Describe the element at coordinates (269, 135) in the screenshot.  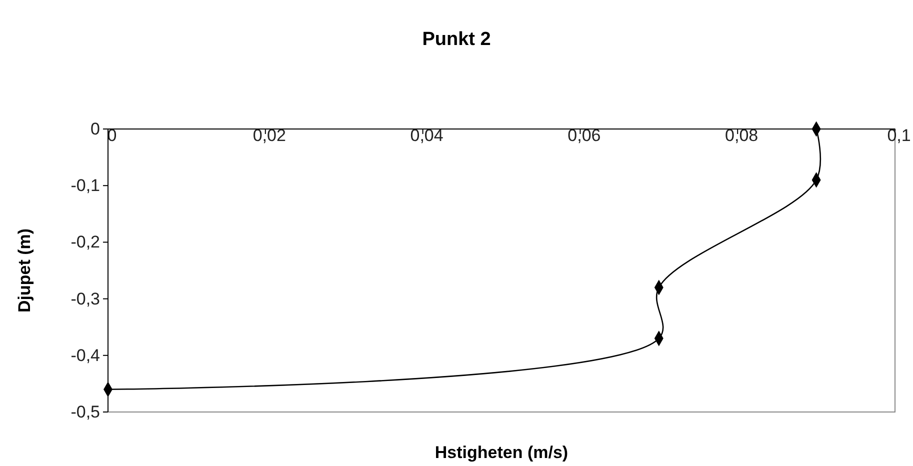
I see `x-tick-label: 0,02` at that location.